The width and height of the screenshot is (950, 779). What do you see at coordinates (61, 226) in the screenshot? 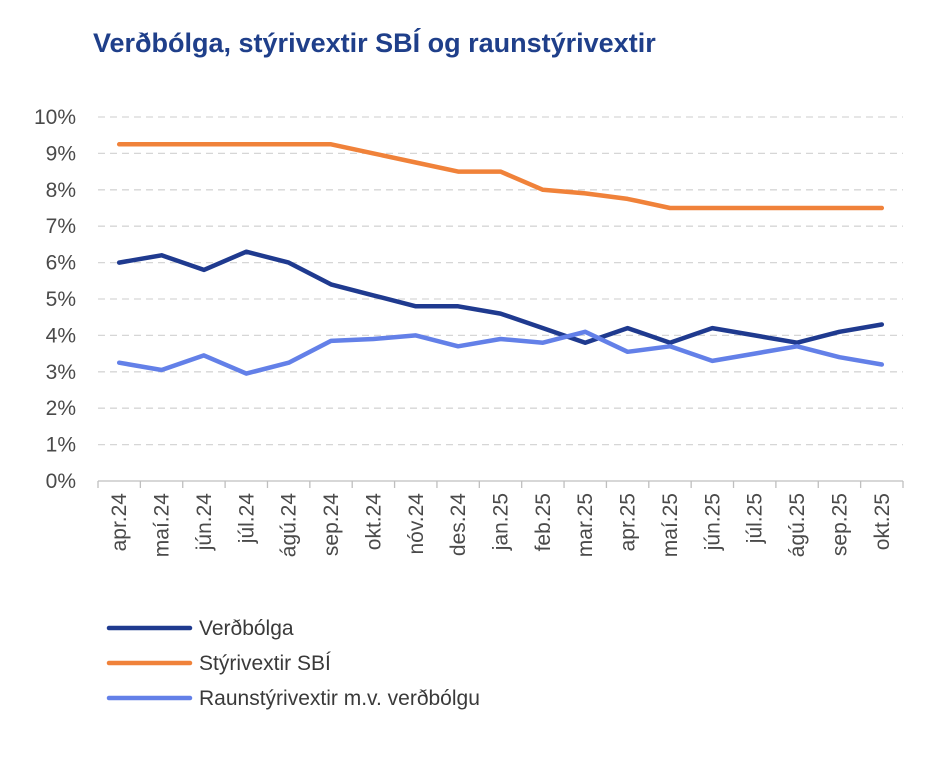
I see `y-tick-label: 7%` at bounding box center [61, 226].